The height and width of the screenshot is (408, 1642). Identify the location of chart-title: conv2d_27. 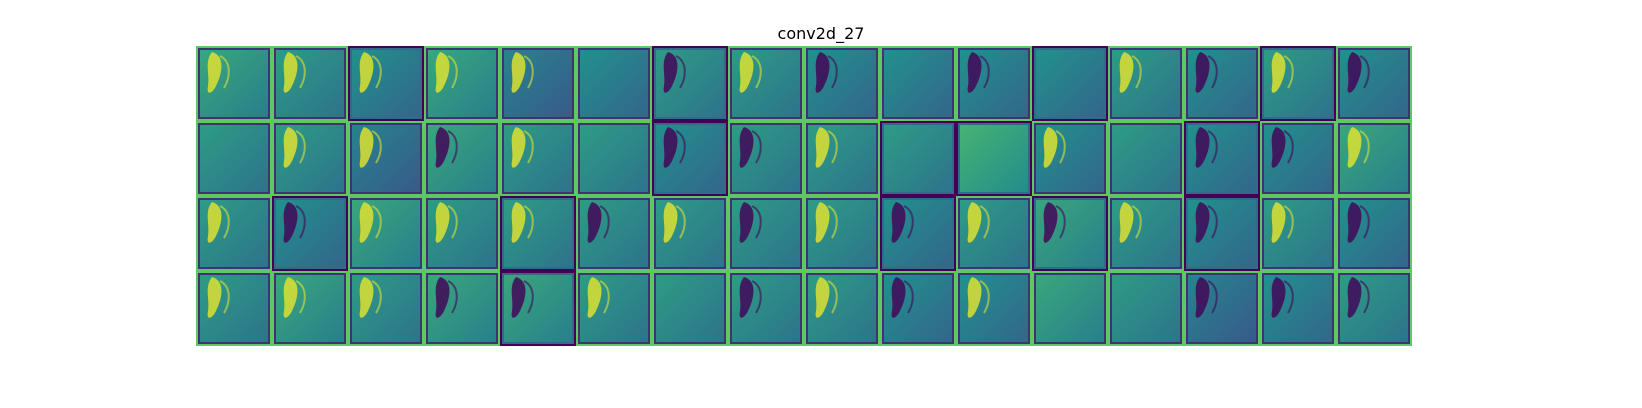
(821, 33).